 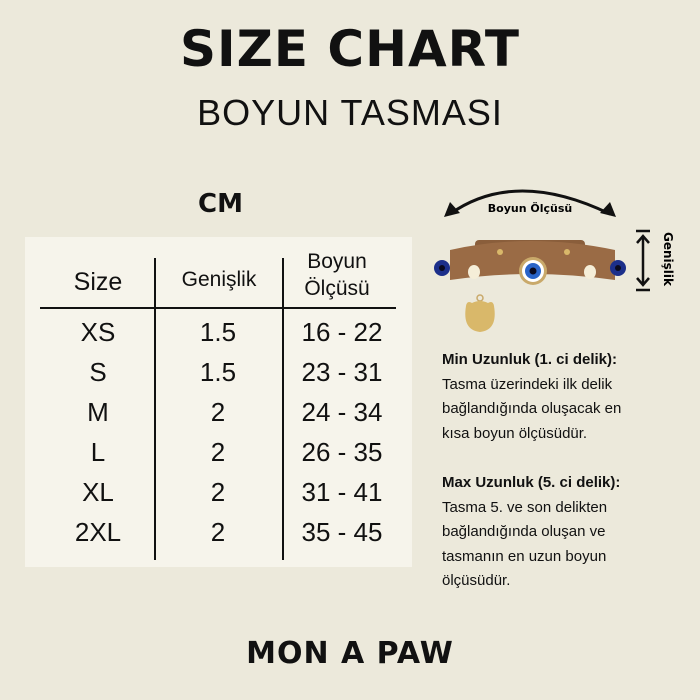 What do you see at coordinates (530, 286) in the screenshot?
I see `collar-image` at bounding box center [530, 286].